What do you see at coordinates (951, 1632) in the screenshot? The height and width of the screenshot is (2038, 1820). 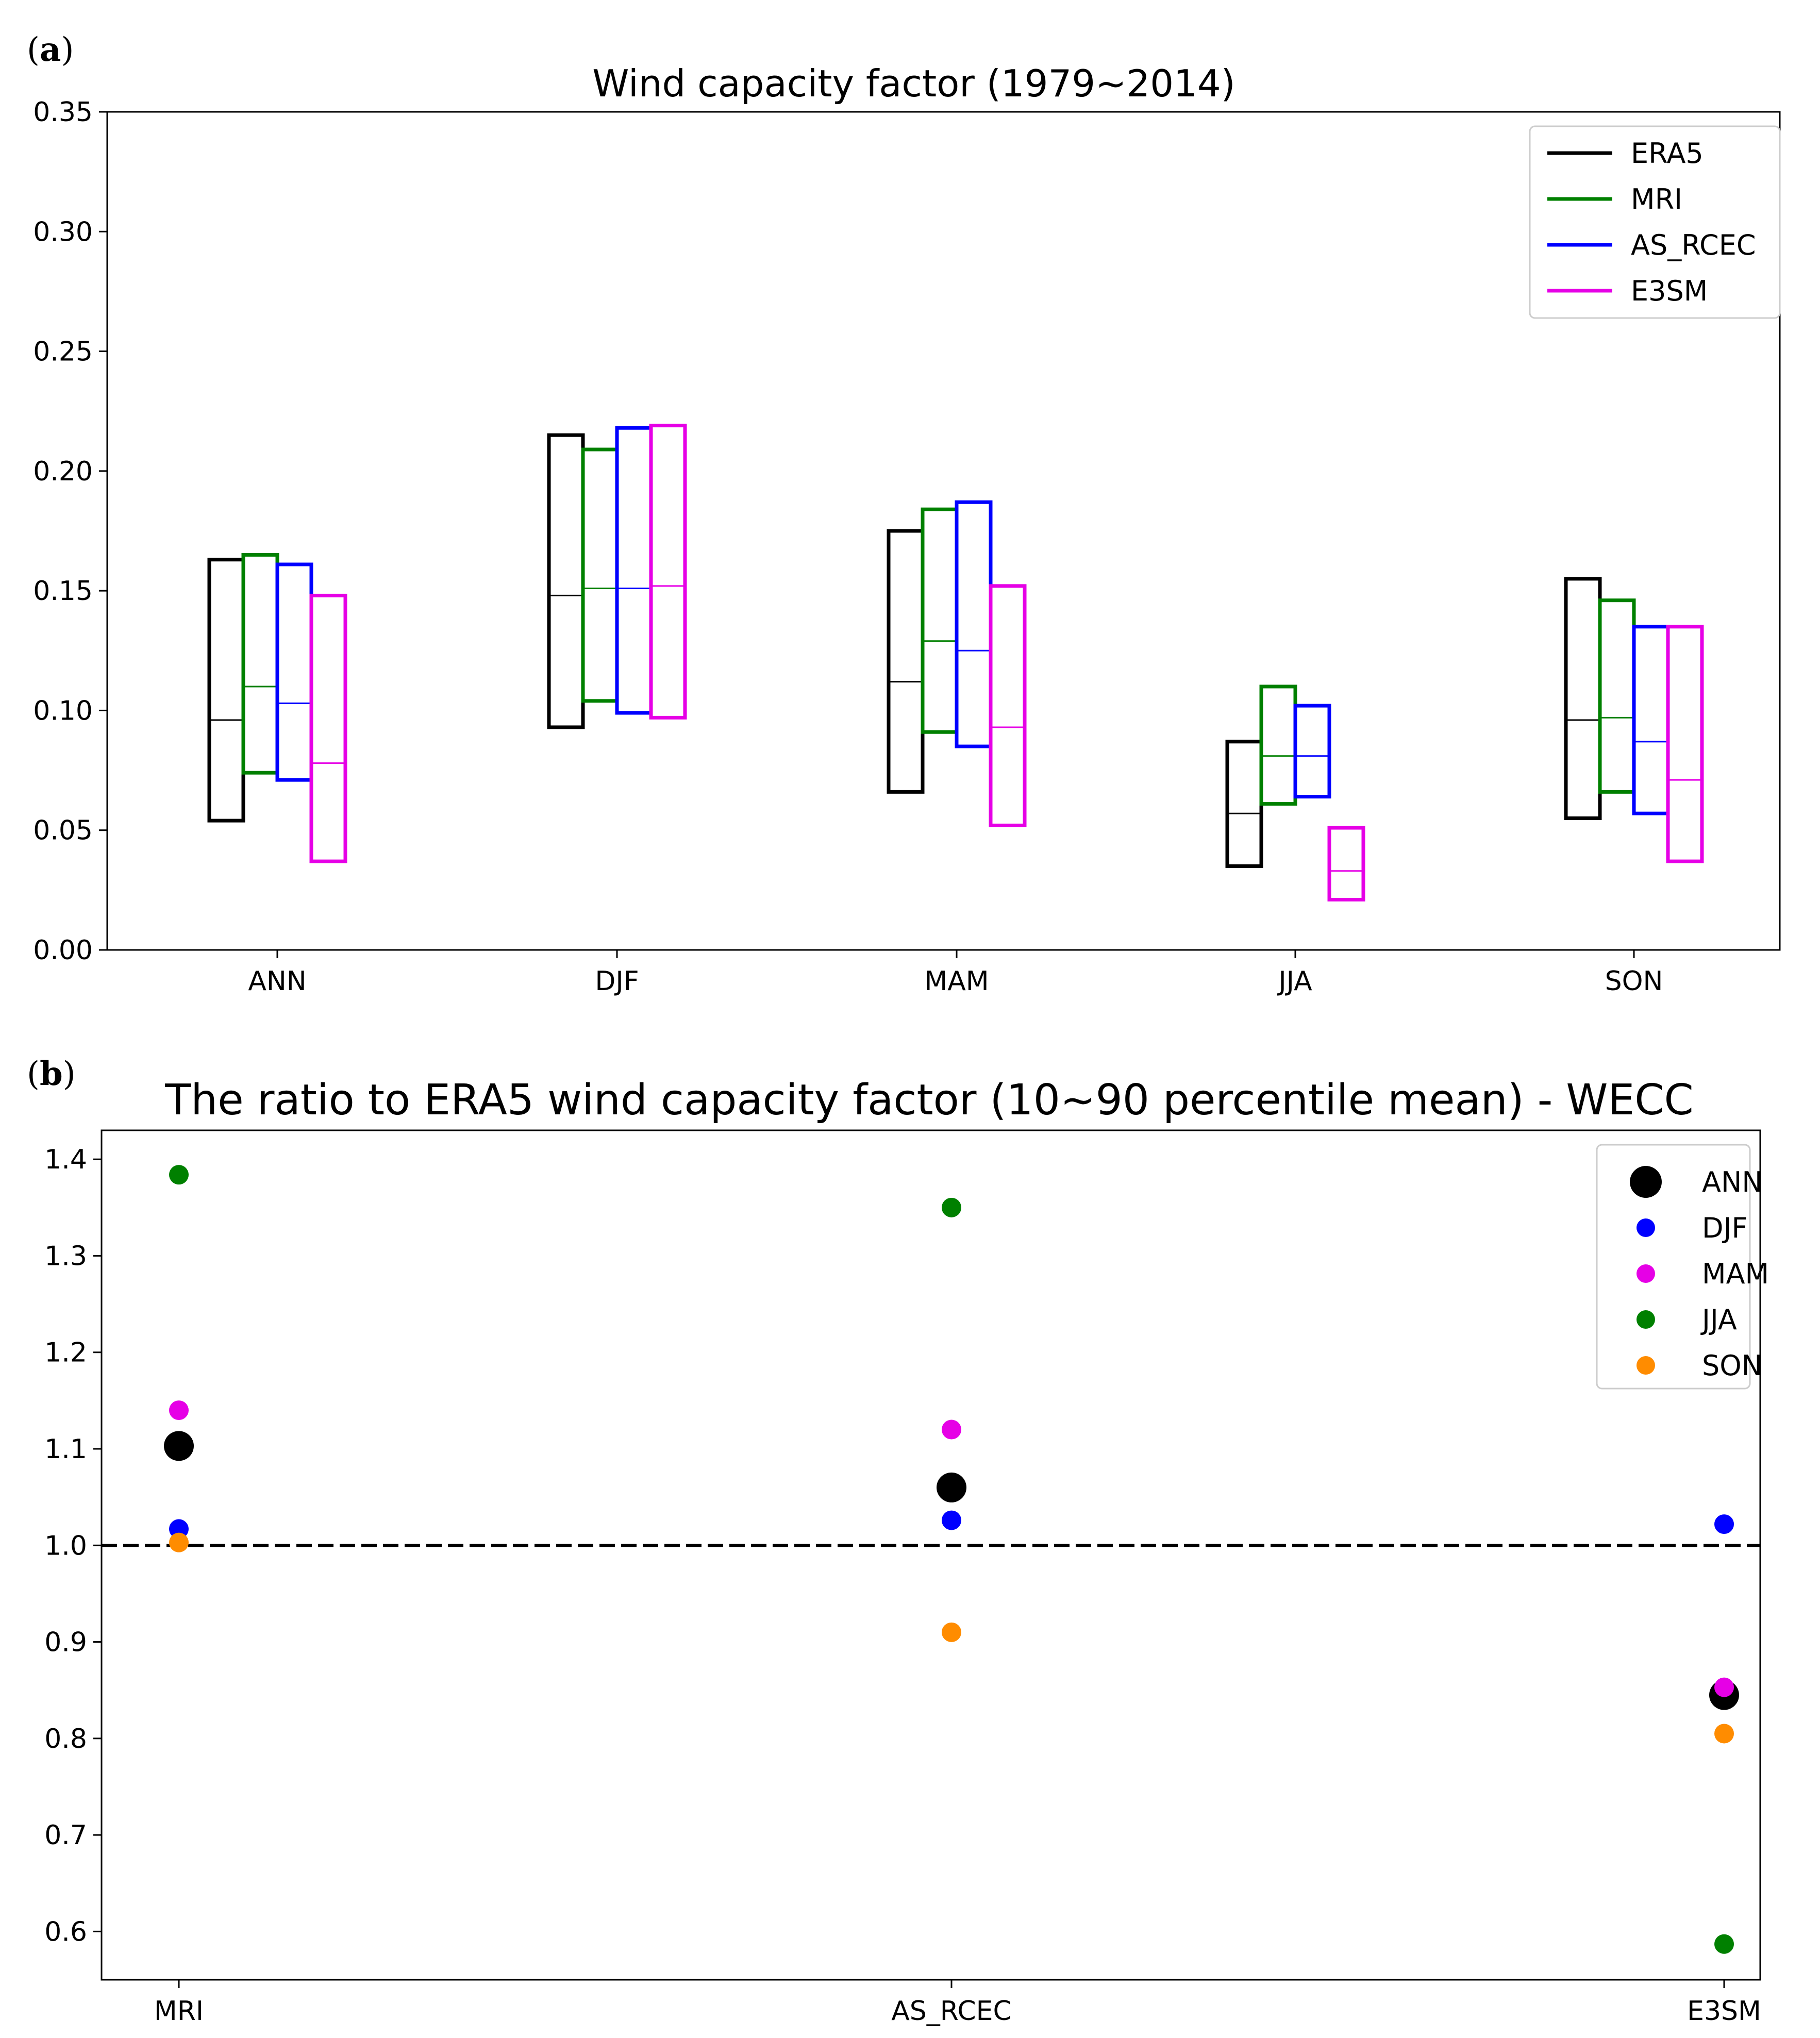 I see `point-SON-AS_RCEC` at bounding box center [951, 1632].